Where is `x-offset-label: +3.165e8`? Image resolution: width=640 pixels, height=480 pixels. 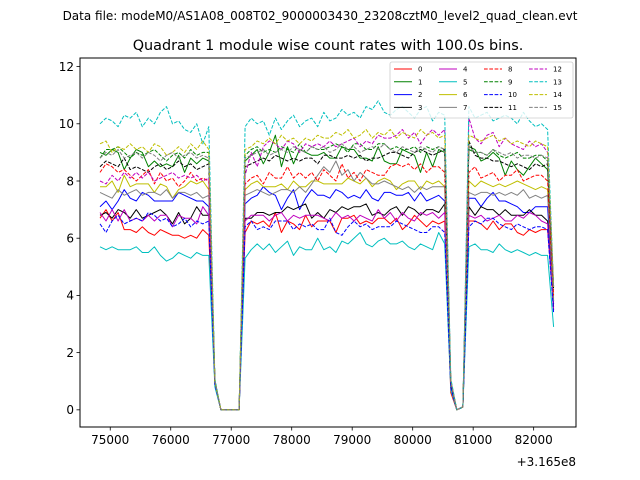 x-offset-label: +3.165e8 is located at coordinates (546, 462).